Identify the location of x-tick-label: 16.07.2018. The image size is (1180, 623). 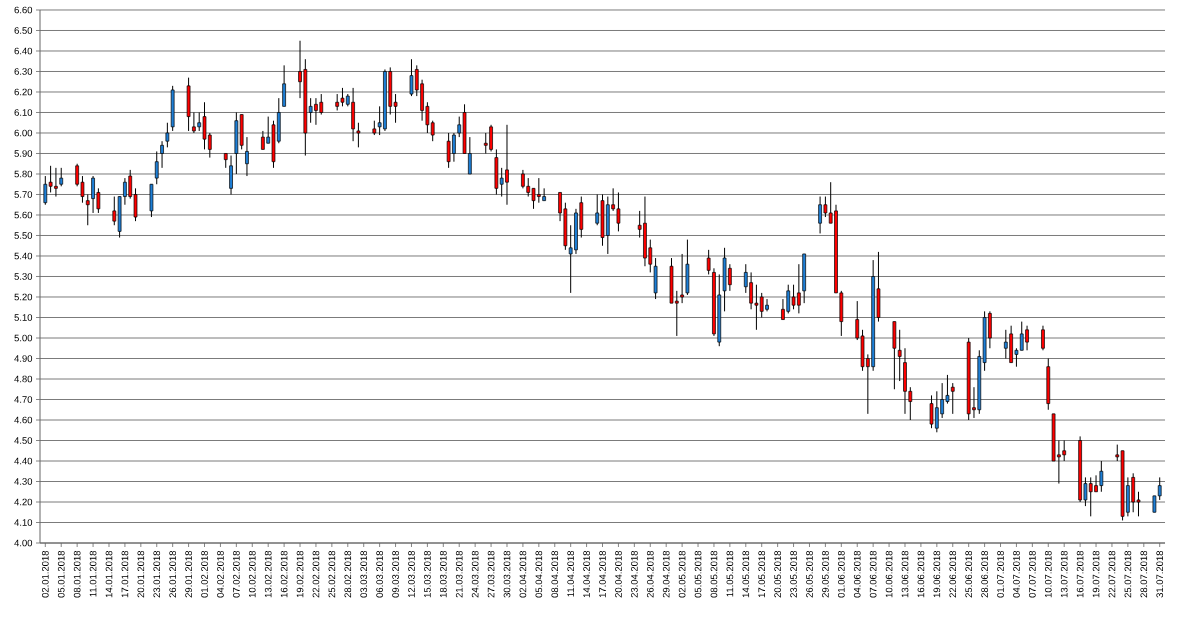
(1080, 574).